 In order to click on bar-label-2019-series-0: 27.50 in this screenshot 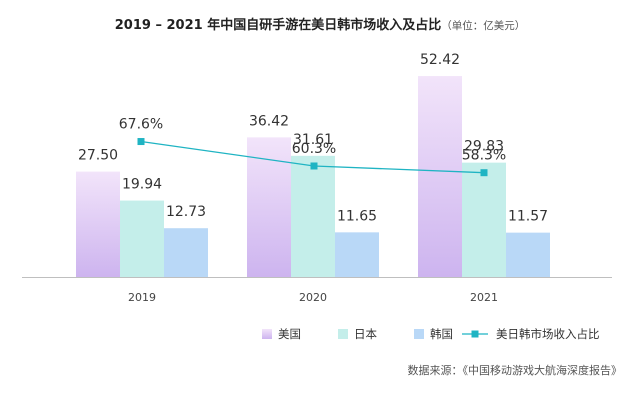, I will do `click(98, 156)`.